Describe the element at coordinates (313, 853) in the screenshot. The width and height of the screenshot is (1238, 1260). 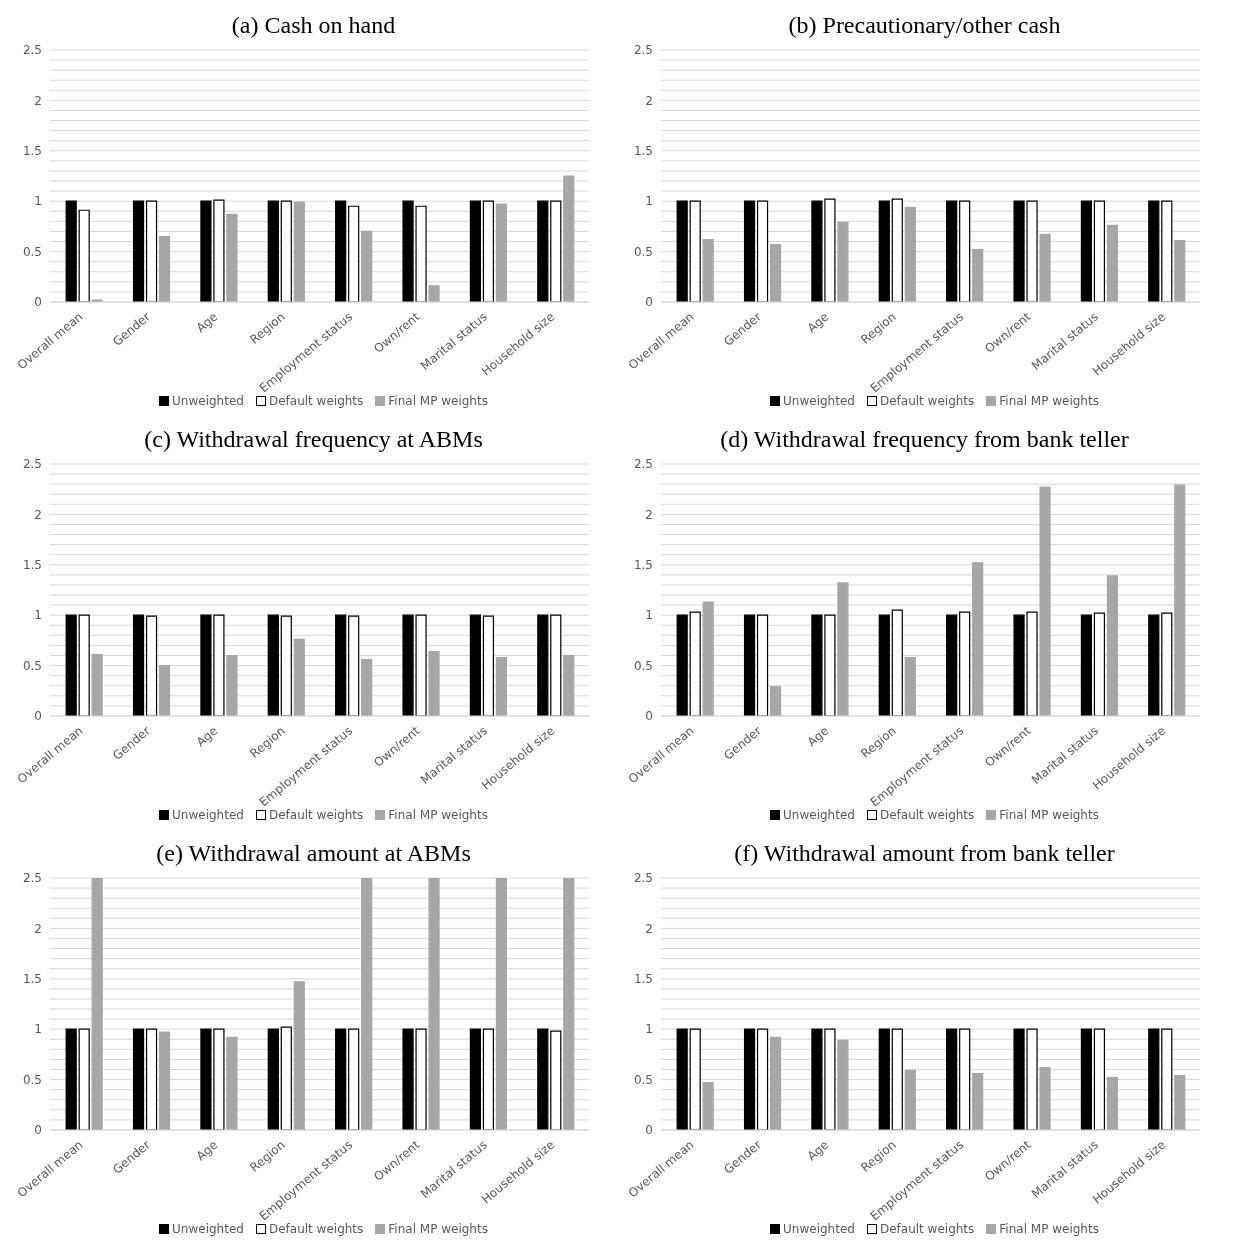
I see `chart-title: (e) Withdrawal amount at ABMs` at that location.